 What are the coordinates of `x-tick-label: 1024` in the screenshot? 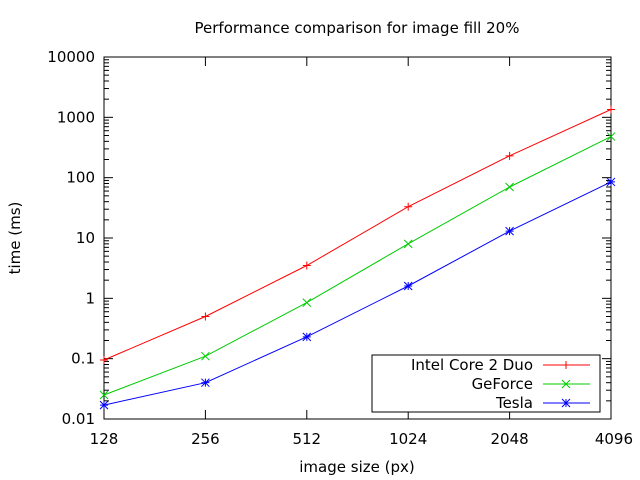 It's located at (408, 439).